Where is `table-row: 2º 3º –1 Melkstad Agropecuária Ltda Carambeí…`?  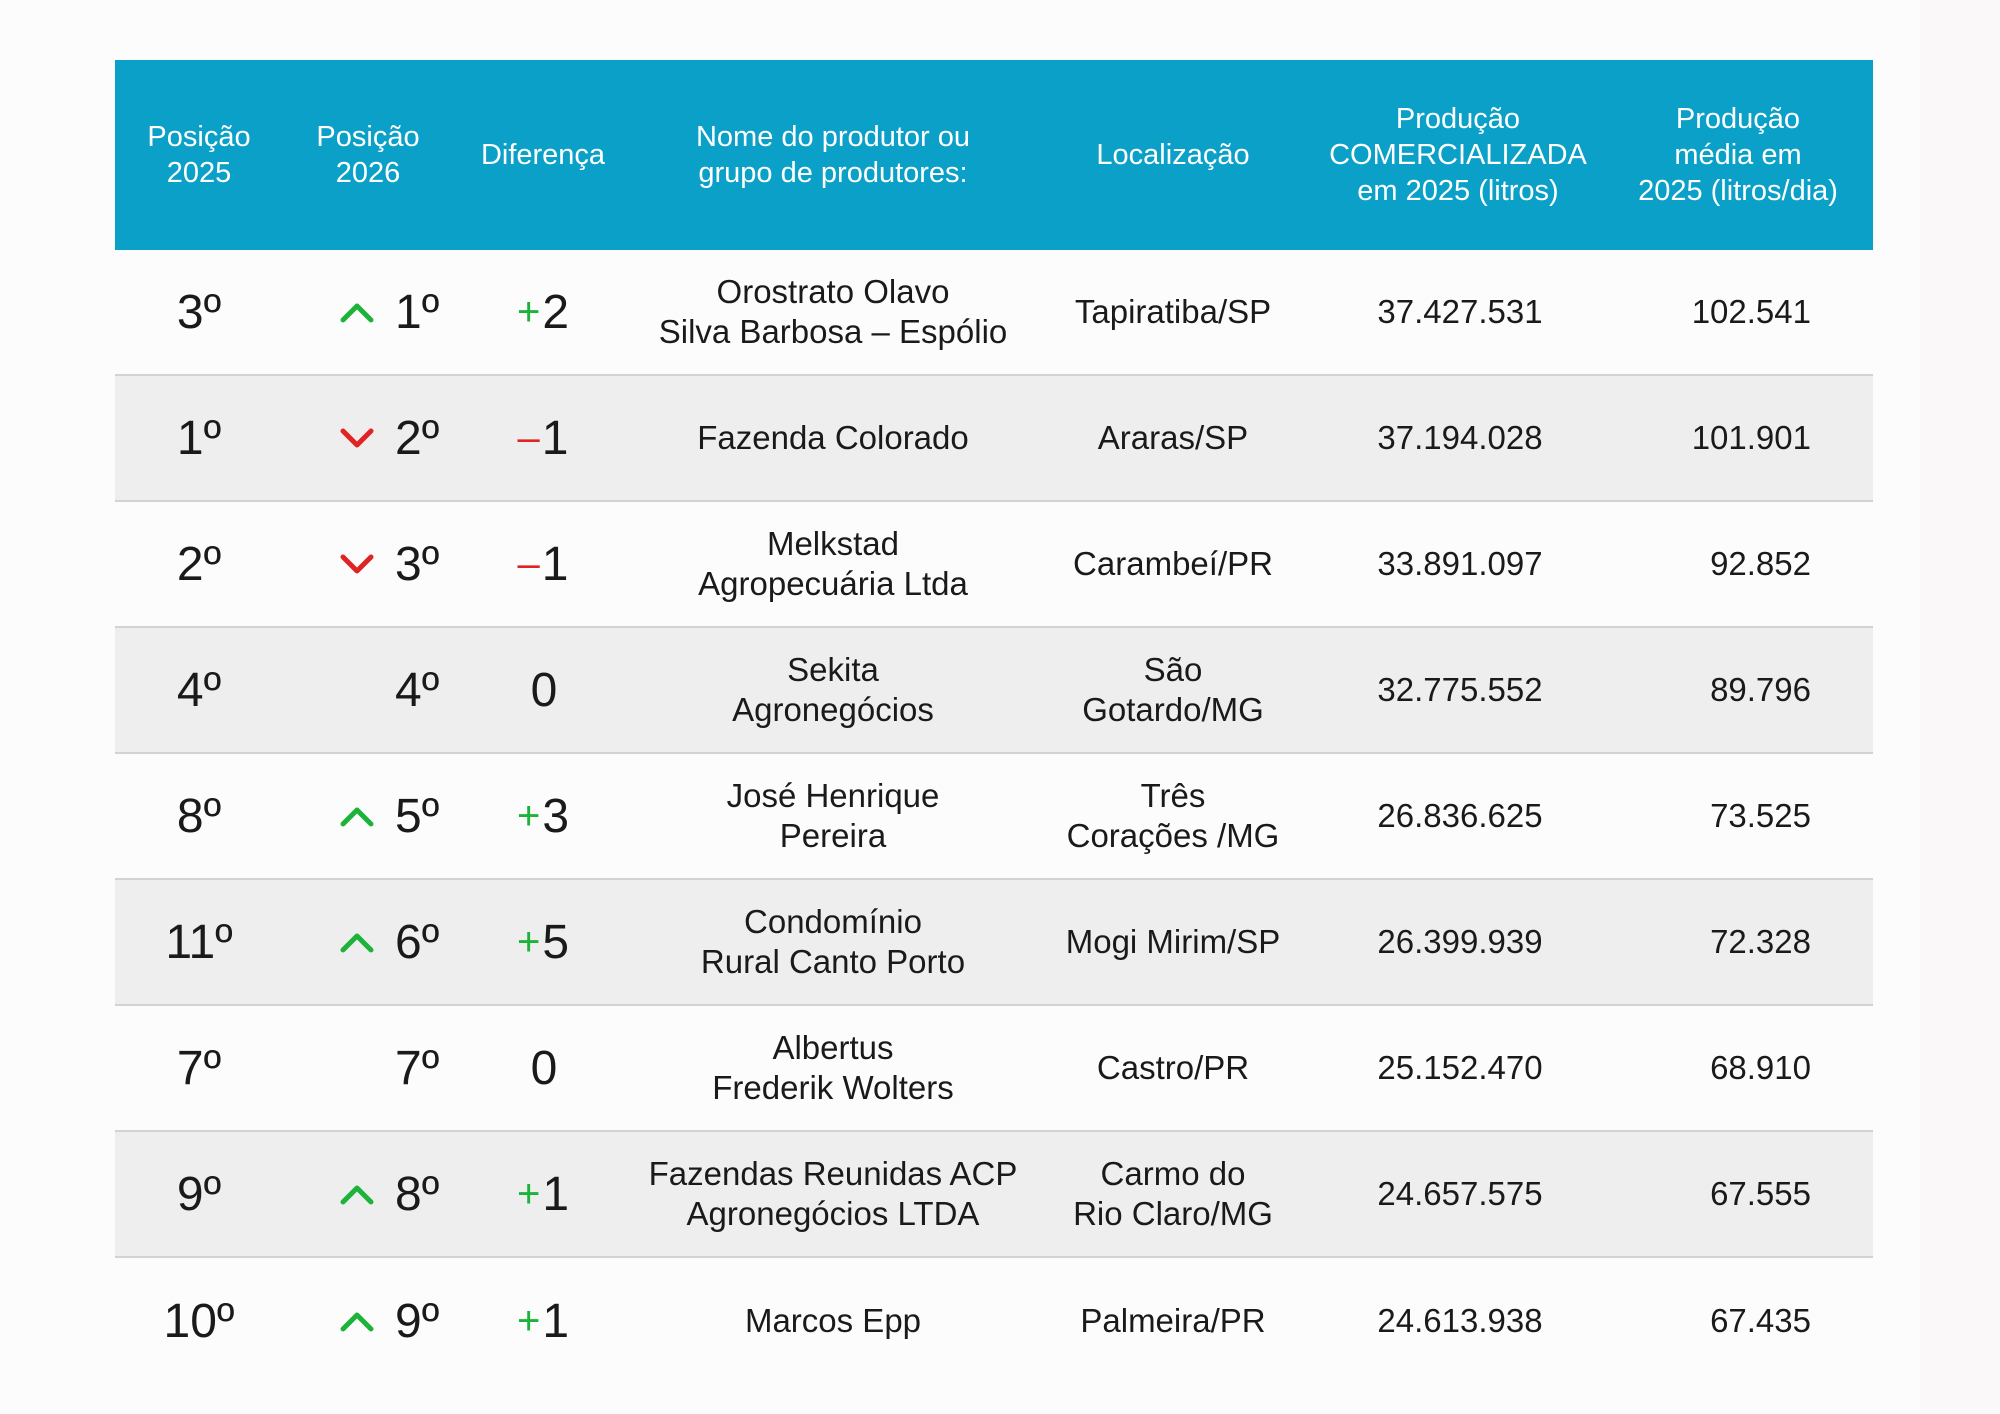 table-row: 2º 3º –1 Melkstad Agropecuária Ltda Carambeí… is located at coordinates (994, 565).